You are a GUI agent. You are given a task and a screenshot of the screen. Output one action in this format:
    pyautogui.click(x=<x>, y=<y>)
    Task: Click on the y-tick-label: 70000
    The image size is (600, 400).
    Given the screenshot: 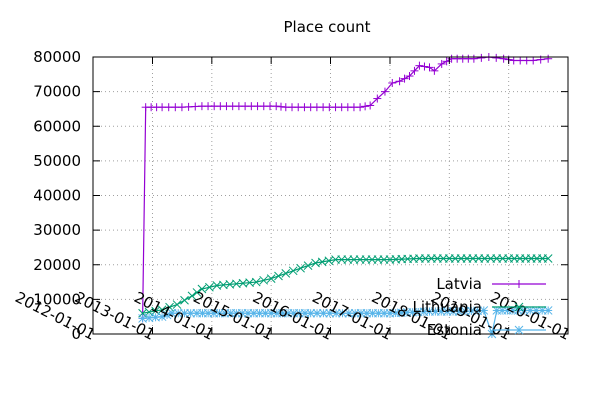 What is the action you would take?
    pyautogui.click(x=57, y=92)
    